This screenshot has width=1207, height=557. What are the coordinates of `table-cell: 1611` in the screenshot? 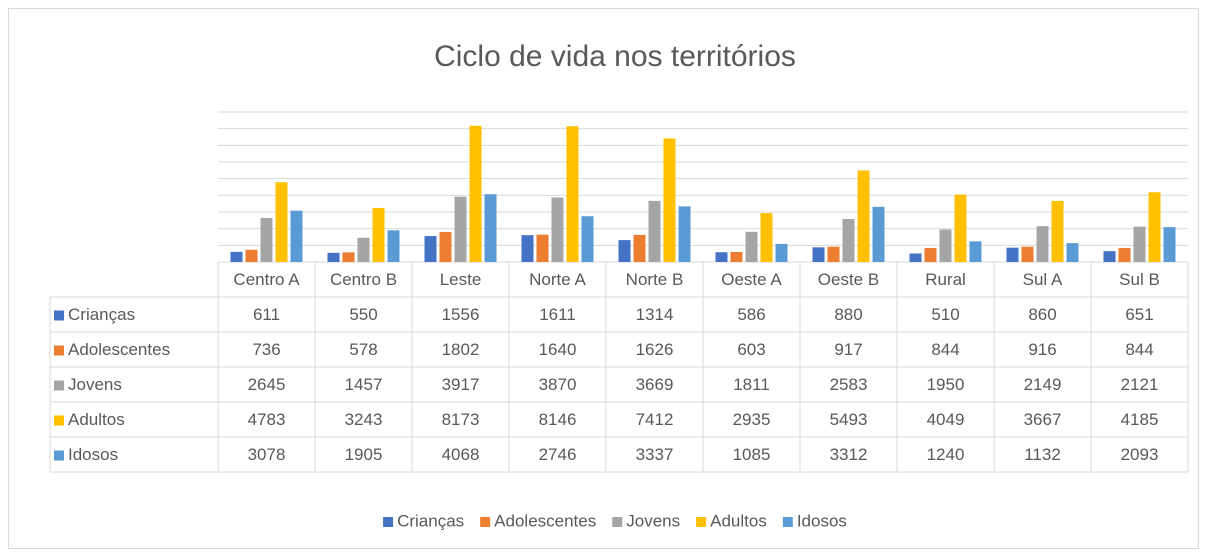 It's located at (557, 314).